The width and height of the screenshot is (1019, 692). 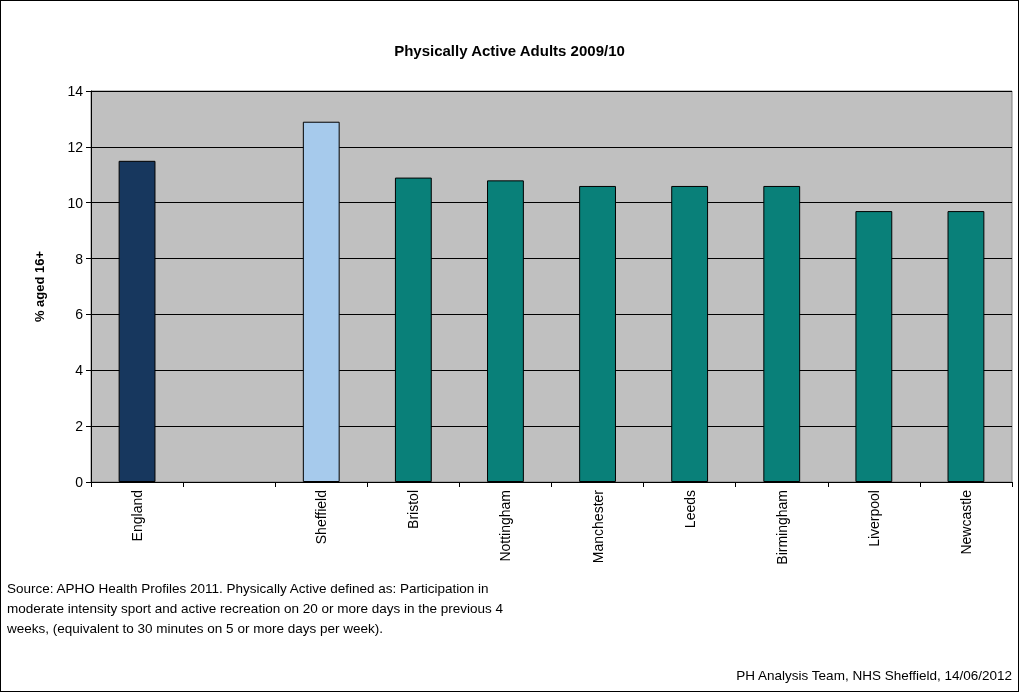 What do you see at coordinates (965, 522) in the screenshot?
I see `x-tick-label: Newcastle` at bounding box center [965, 522].